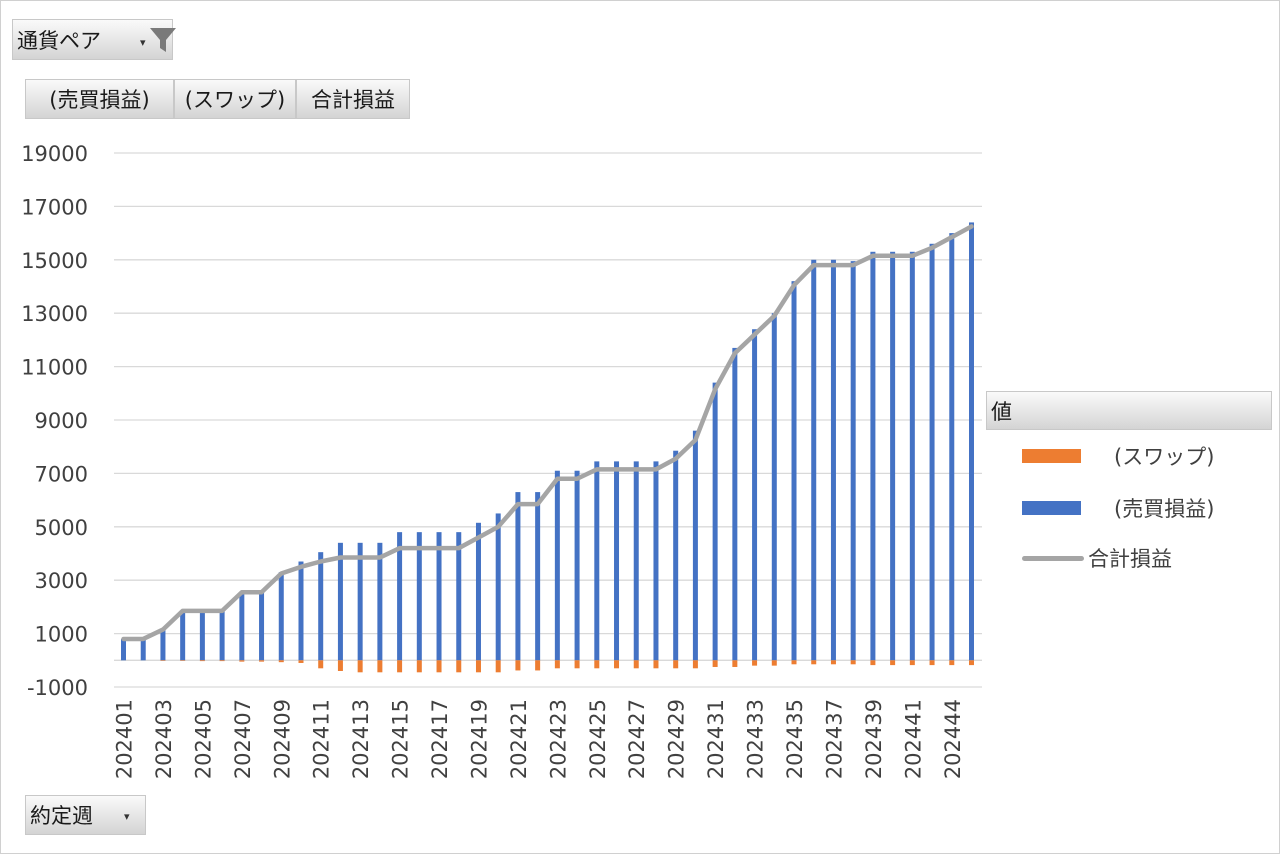 This screenshot has width=1280, height=854. Describe the element at coordinates (99, 99) in the screenshot. I see `value-field-button-trade-pl: (売買損益)` at that location.